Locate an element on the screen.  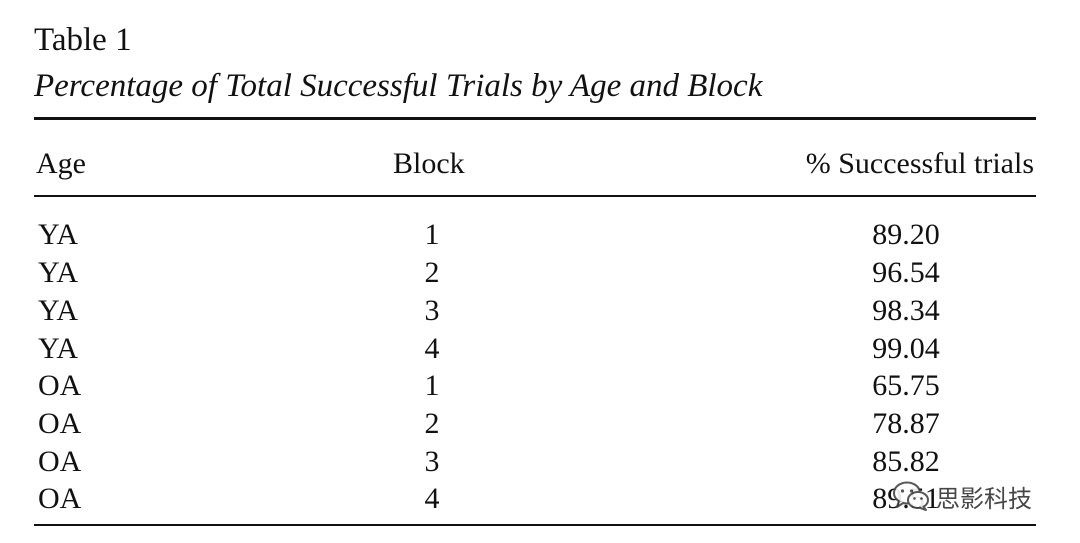
successful-trials-cell: 99.04 is located at coordinates (906, 348).